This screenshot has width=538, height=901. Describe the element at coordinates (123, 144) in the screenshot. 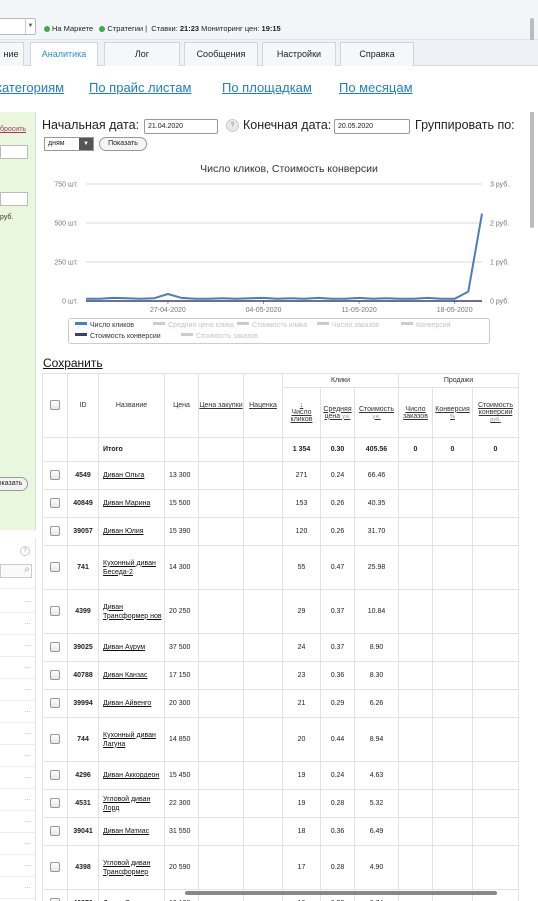

I see `show-button: Показать` at that location.